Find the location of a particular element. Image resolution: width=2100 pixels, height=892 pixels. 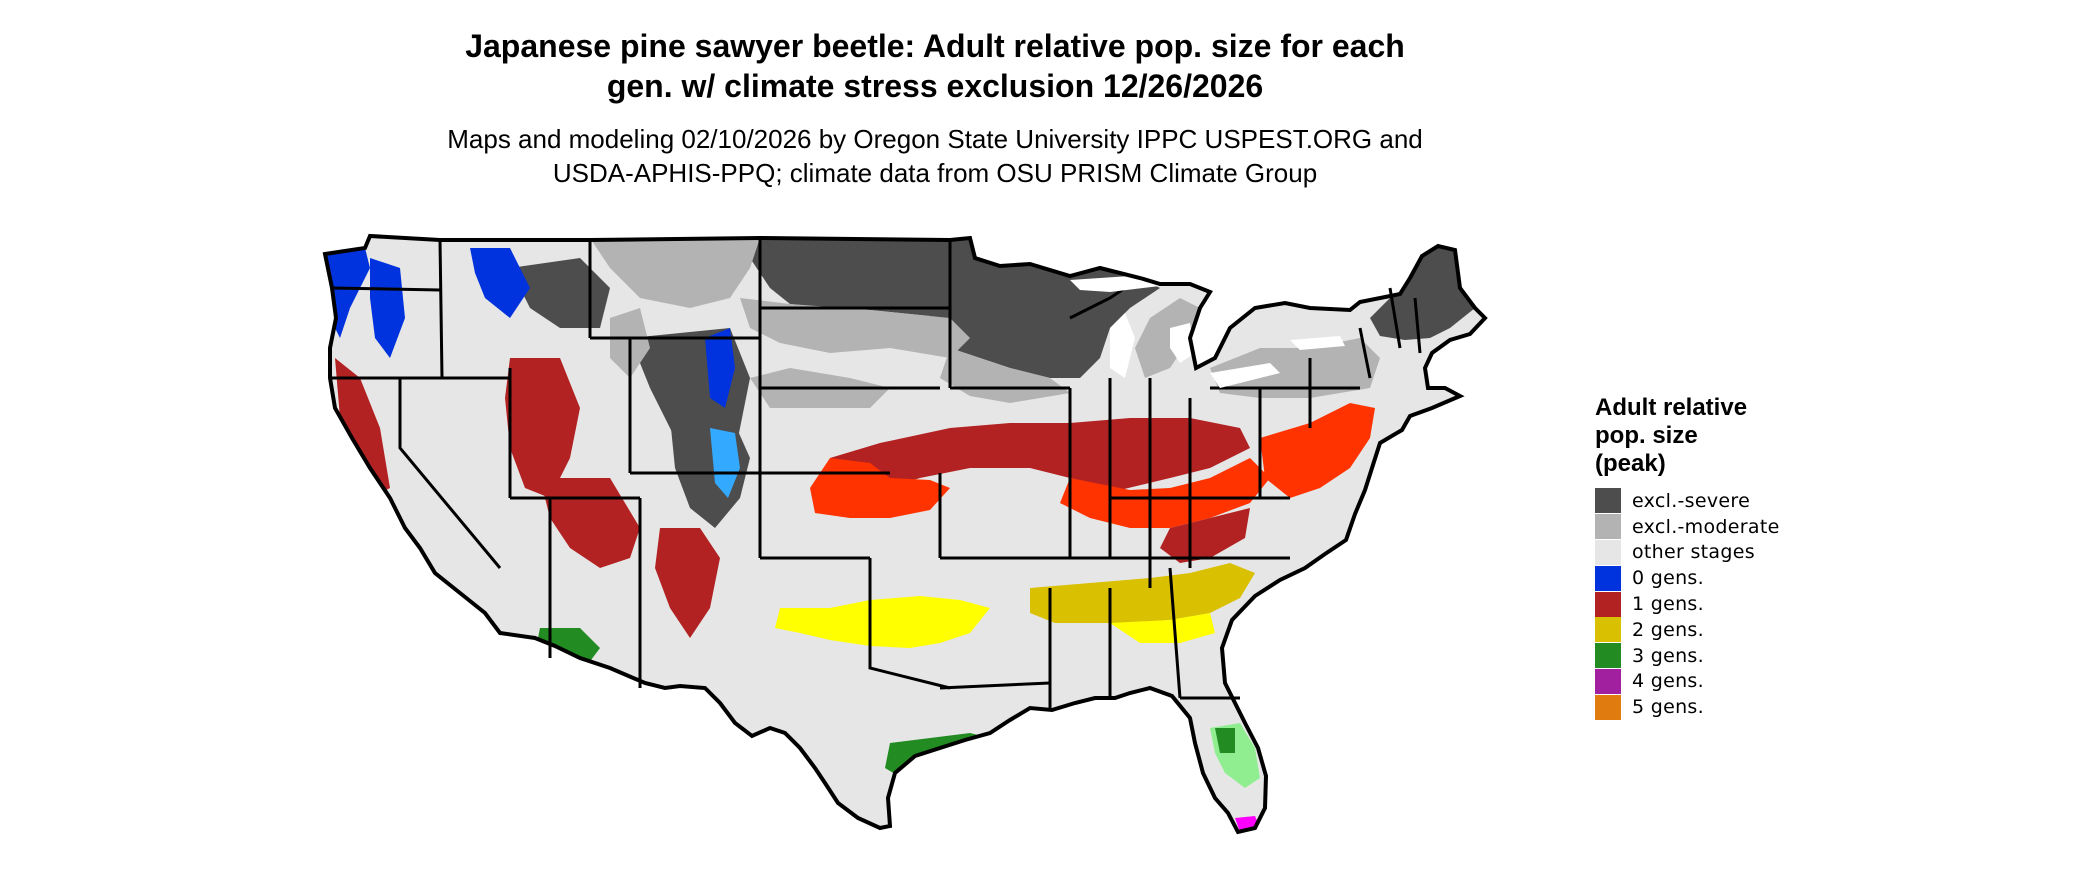

great-lakes is located at coordinates (1207, 332).